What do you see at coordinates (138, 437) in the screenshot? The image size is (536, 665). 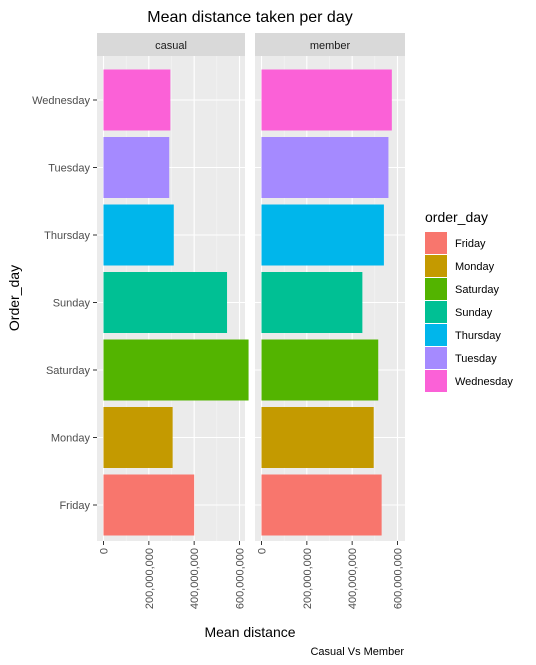 I see `bar-casual-monday` at bounding box center [138, 437].